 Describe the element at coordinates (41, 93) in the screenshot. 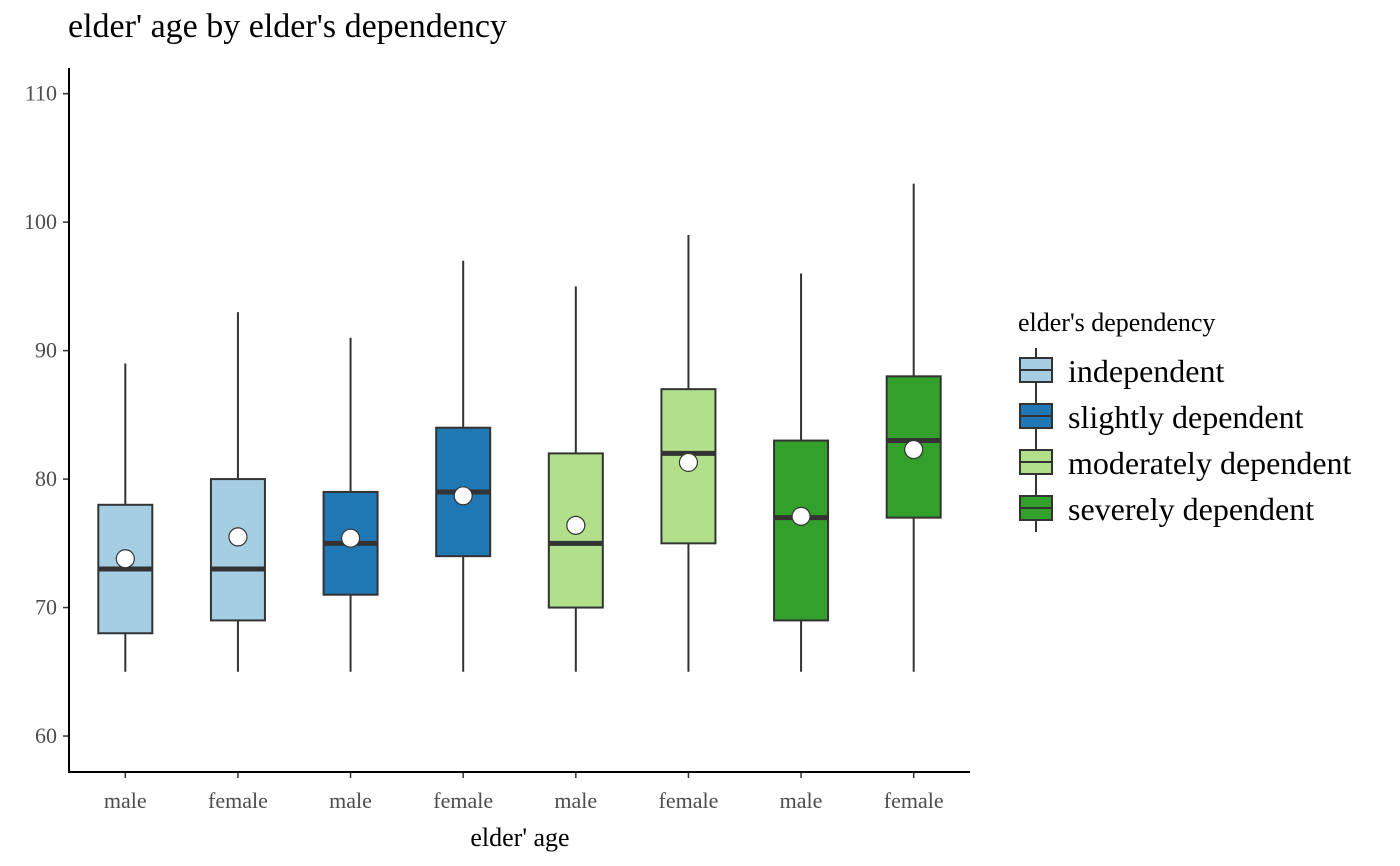

I see `y-tick-label: 110` at that location.